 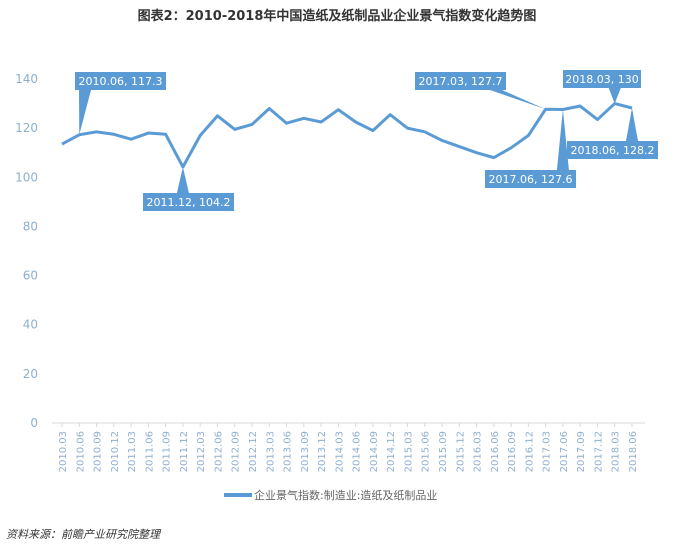 What do you see at coordinates (408, 451) in the screenshot?
I see `x-tick-label: 2015.03` at bounding box center [408, 451].